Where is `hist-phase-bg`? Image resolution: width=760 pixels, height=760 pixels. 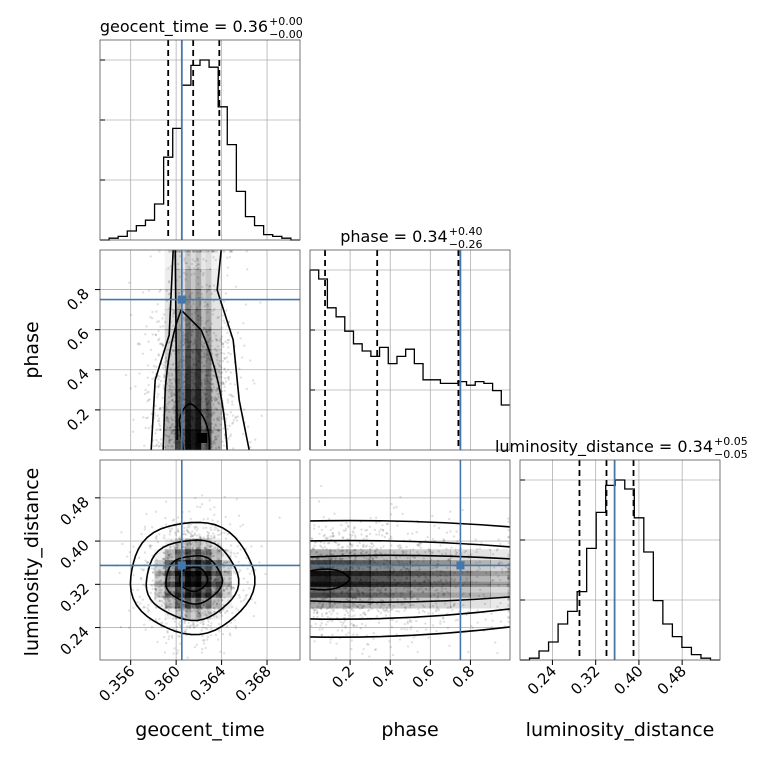
hist-phase-bg is located at coordinates (410, 350).